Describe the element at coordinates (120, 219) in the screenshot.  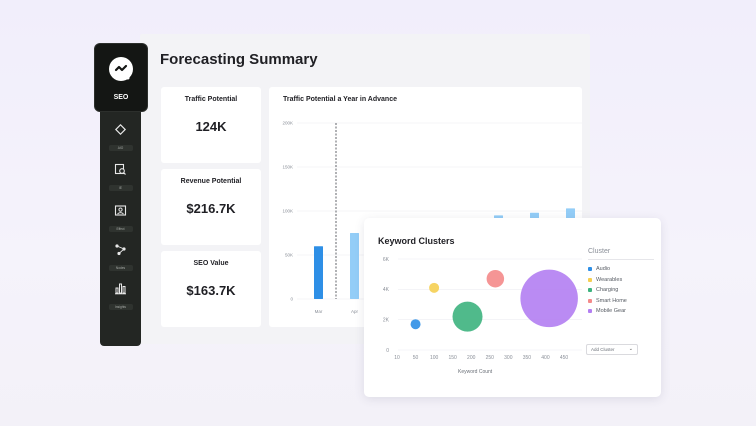
I see `nav-item-effect: Effect` at that location.